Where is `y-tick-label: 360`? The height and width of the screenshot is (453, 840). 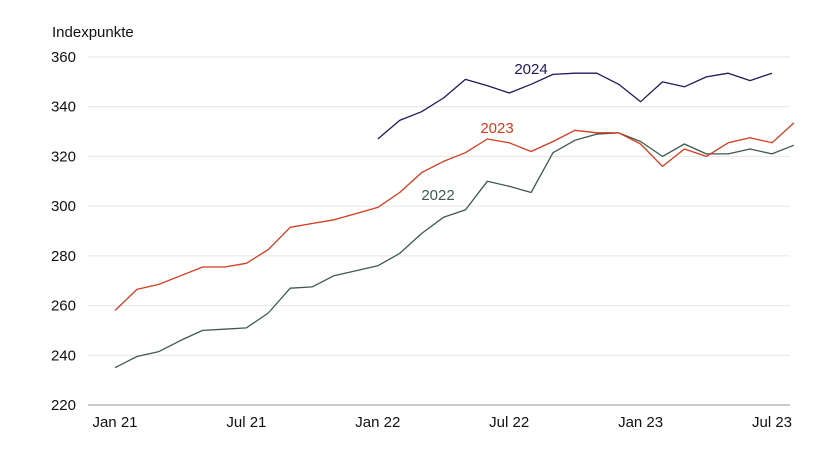 y-tick-label: 360 is located at coordinates (63, 57).